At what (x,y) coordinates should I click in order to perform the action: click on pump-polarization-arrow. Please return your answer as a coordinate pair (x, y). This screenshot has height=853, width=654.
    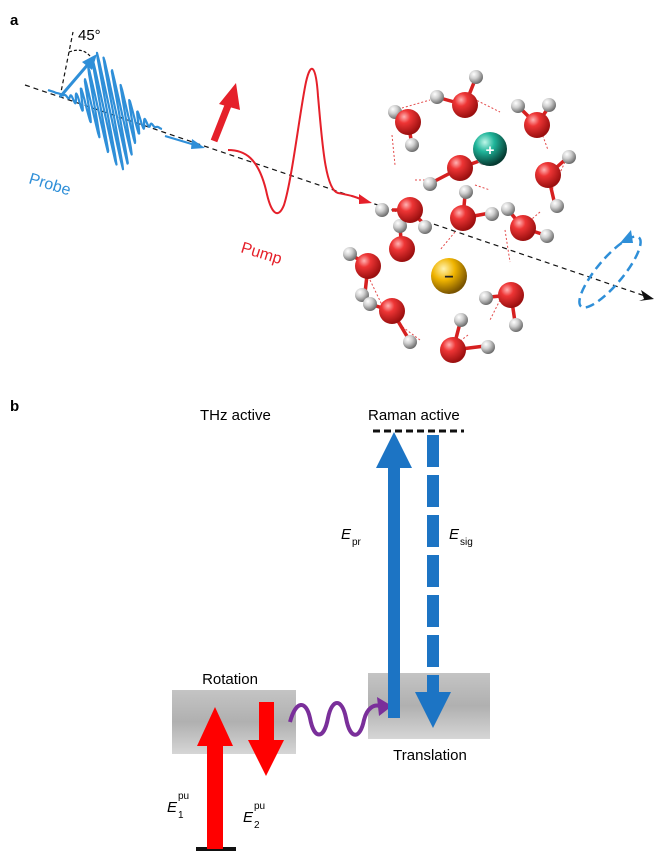
    Looking at the image, I should click on (221, 122).